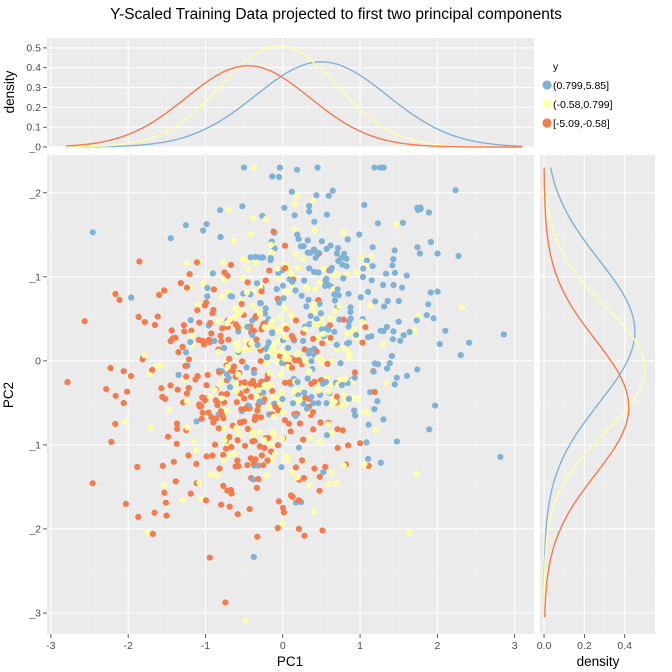 This screenshot has width=672, height=672. I want to click on top-density-panel: _0 0.1 0.2 0.3 0.4 0.5 density, so click(268, 96).